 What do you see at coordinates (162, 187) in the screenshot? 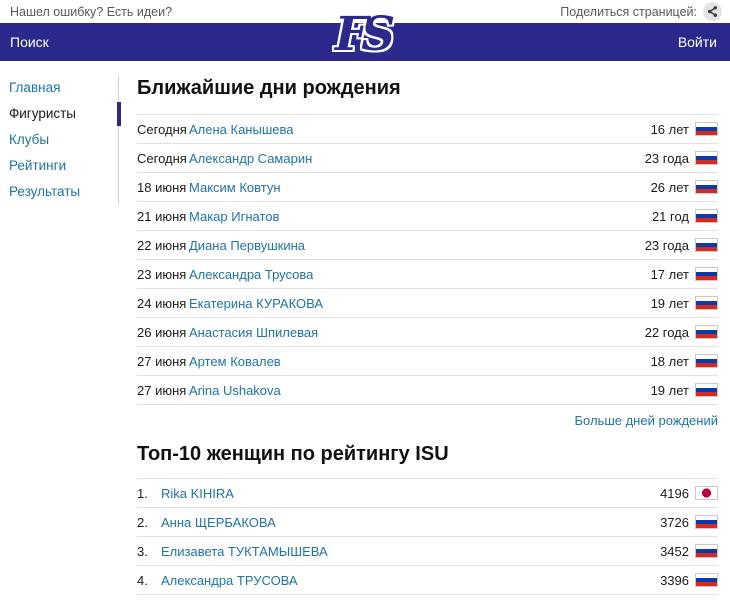
I see `birthday-date: 18 июня` at bounding box center [162, 187].